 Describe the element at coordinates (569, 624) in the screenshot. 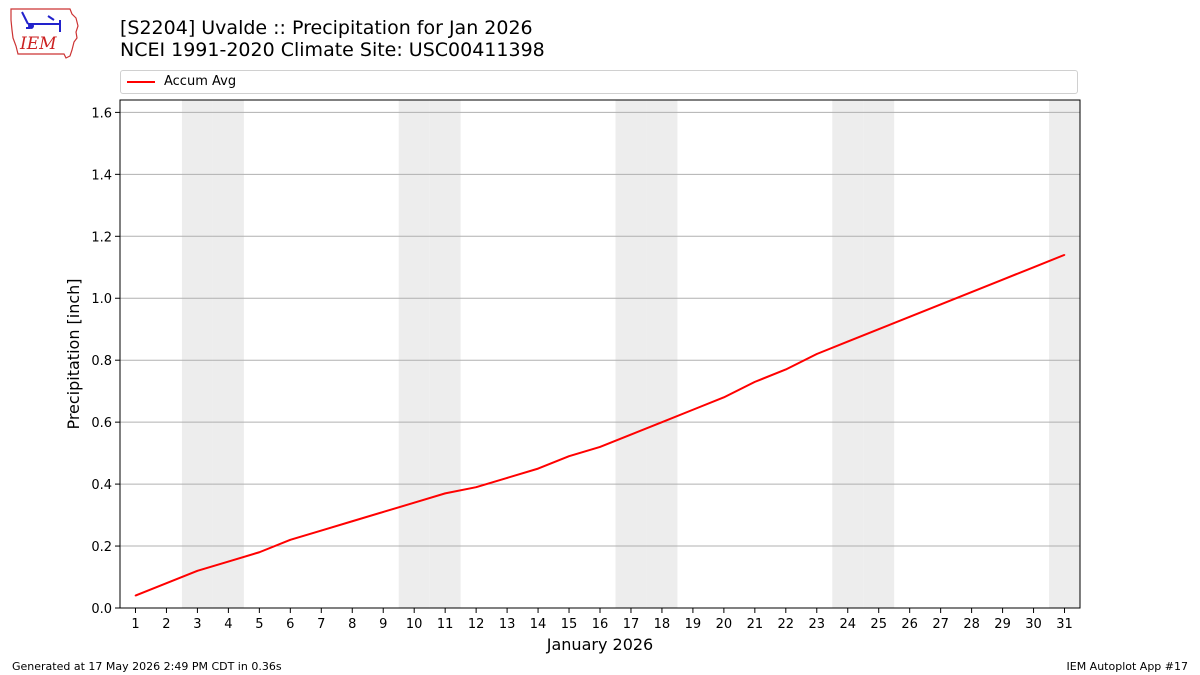

I see `x-tick-label: 15` at that location.